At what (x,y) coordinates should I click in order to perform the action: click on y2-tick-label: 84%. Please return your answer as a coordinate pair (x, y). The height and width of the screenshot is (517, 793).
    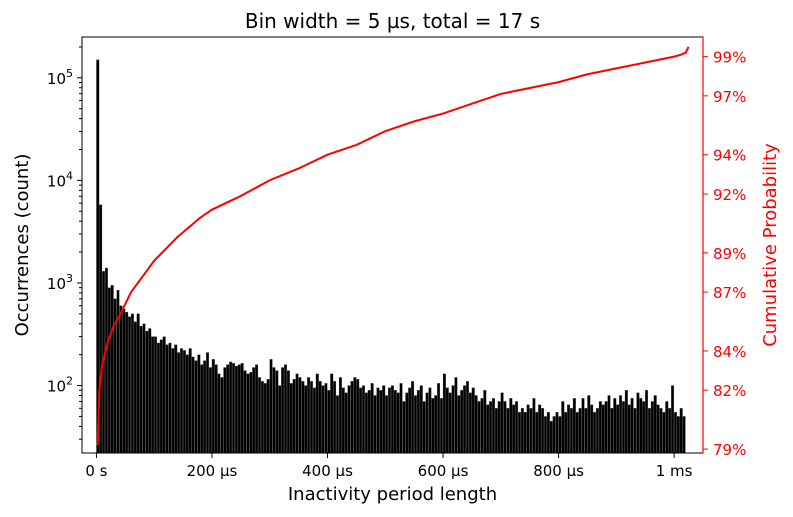
    Looking at the image, I should click on (729, 352).